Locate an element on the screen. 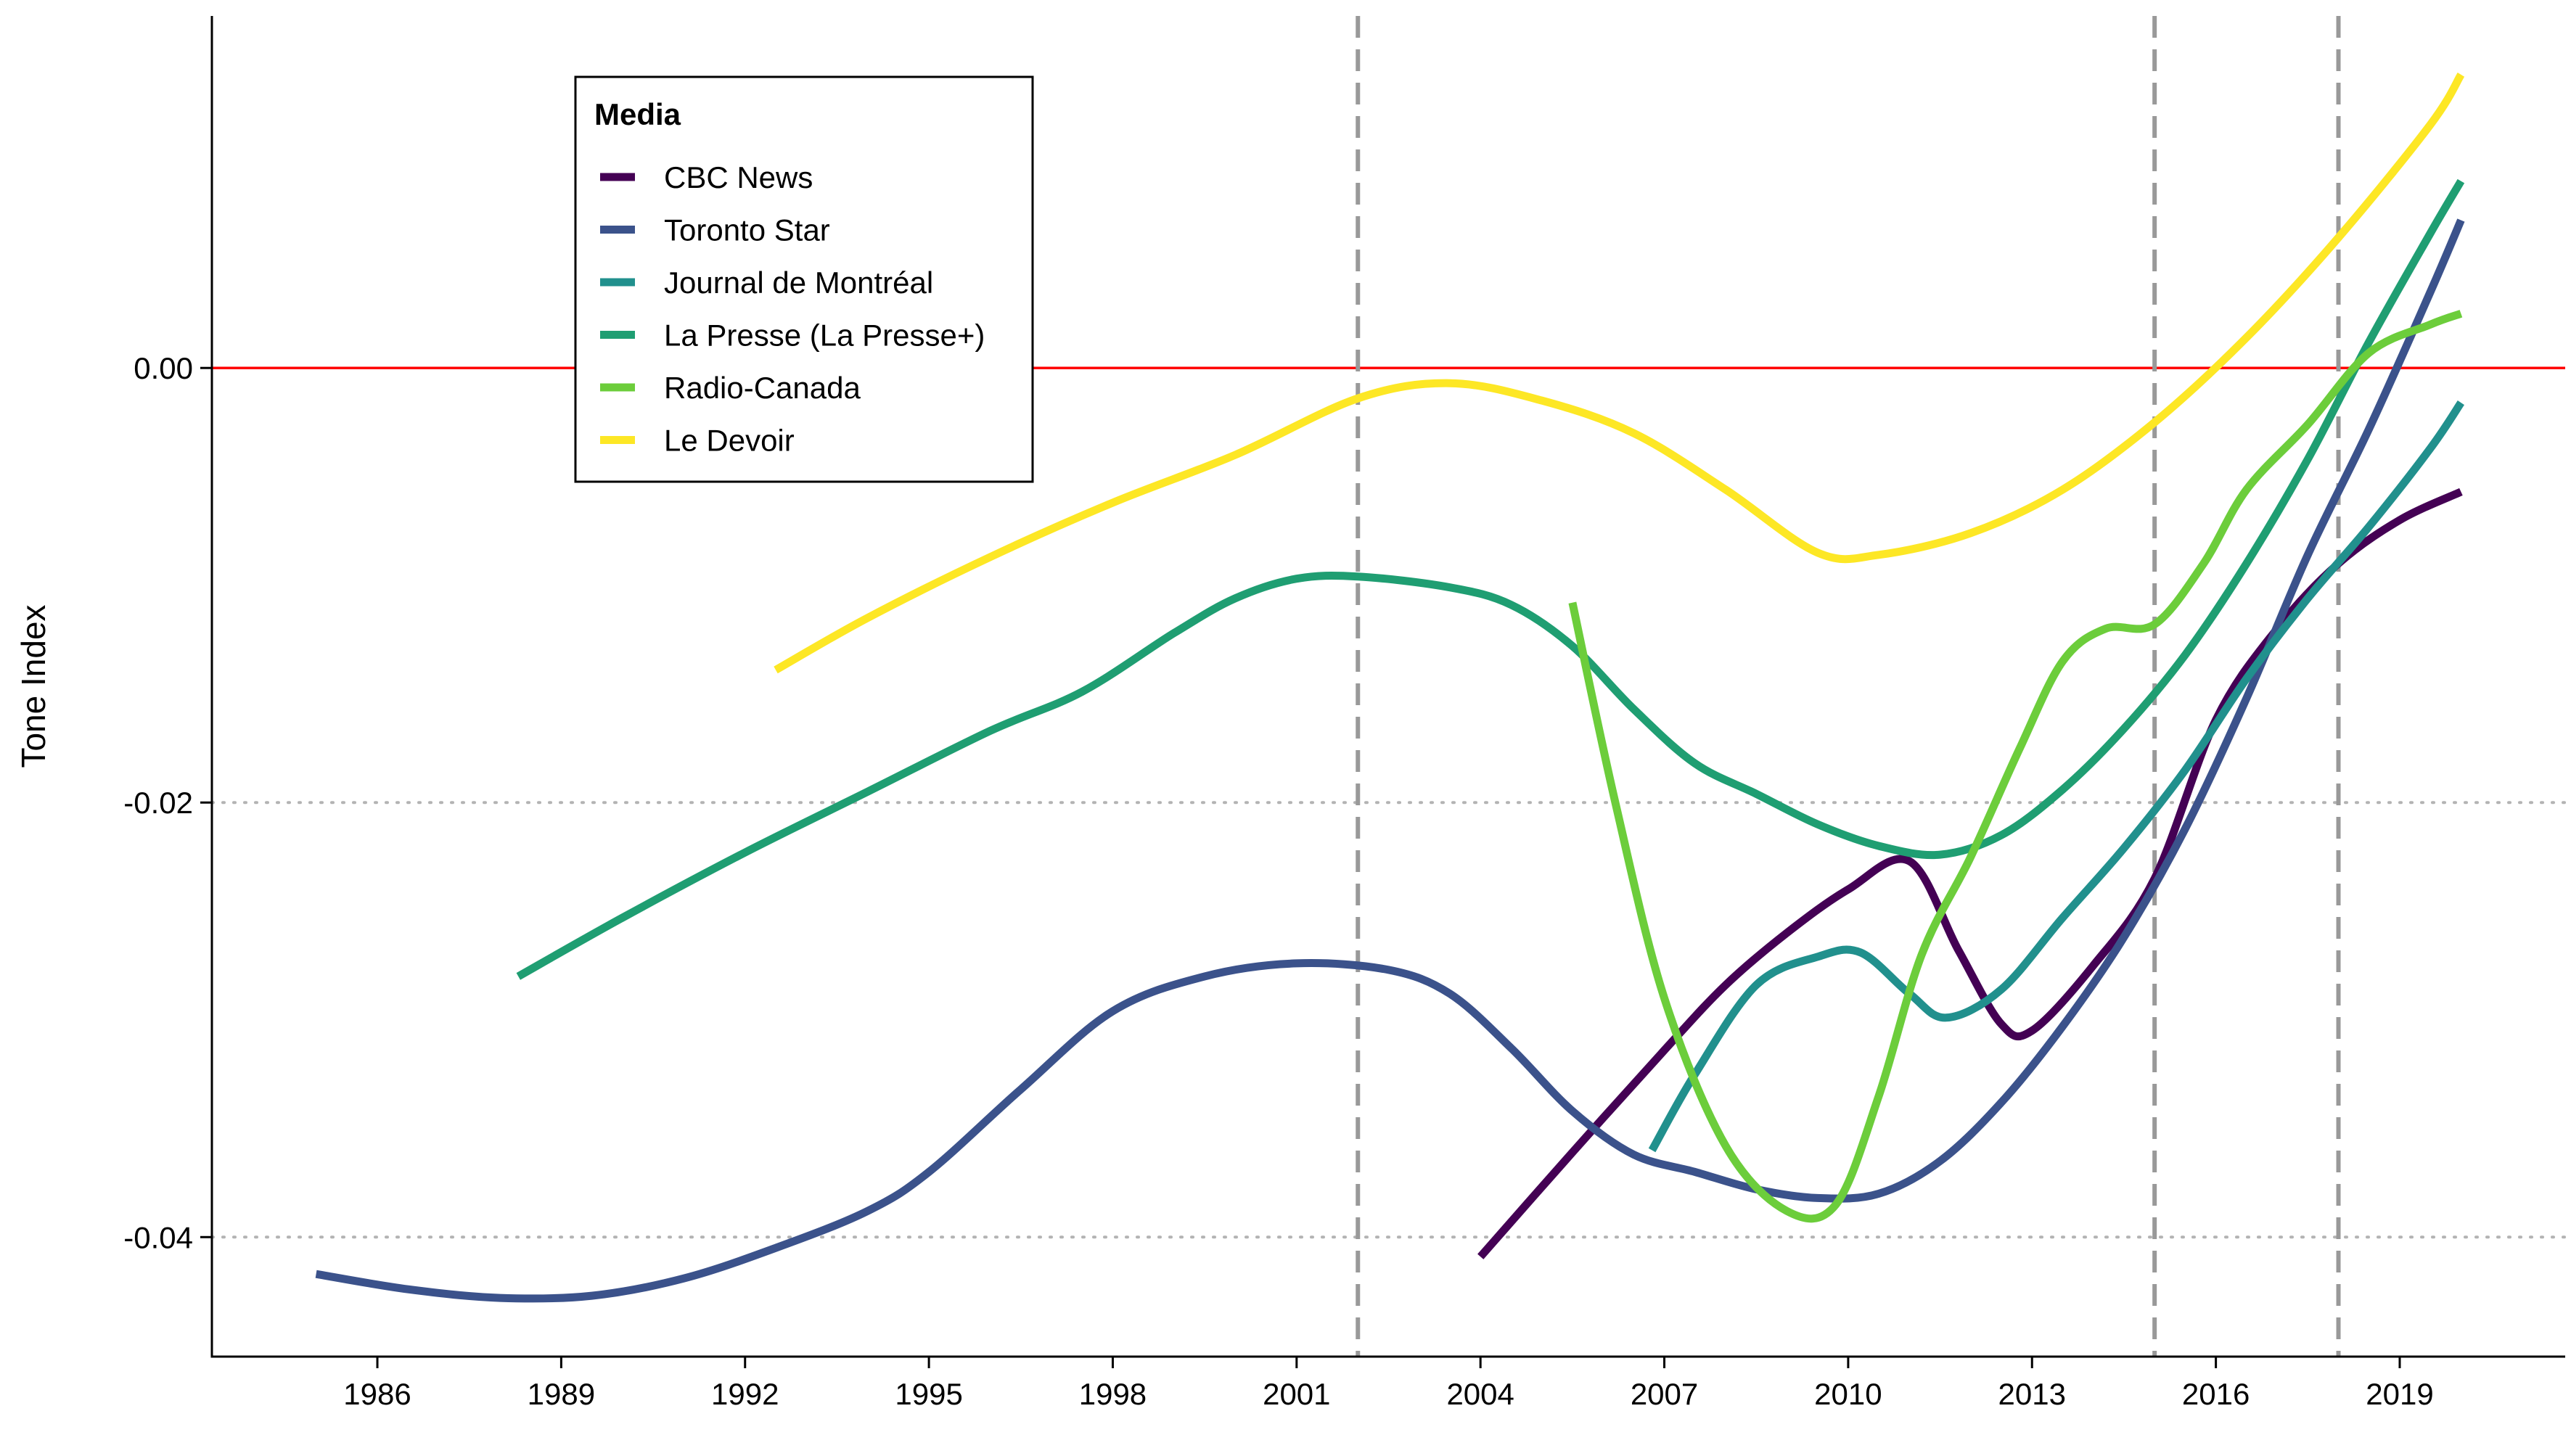 This screenshot has height=1456, width=2571. legend-label-0: CBC News is located at coordinates (738, 177).